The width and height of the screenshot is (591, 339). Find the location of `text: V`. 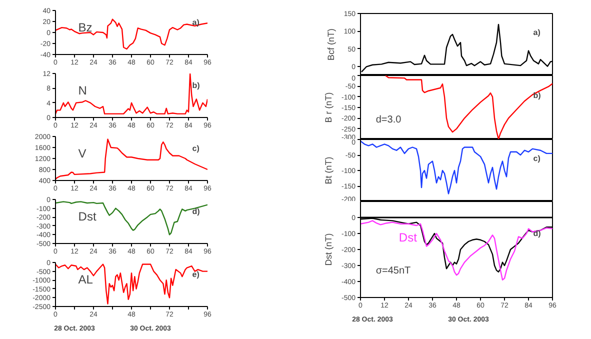

text: V is located at coordinates (82, 153).